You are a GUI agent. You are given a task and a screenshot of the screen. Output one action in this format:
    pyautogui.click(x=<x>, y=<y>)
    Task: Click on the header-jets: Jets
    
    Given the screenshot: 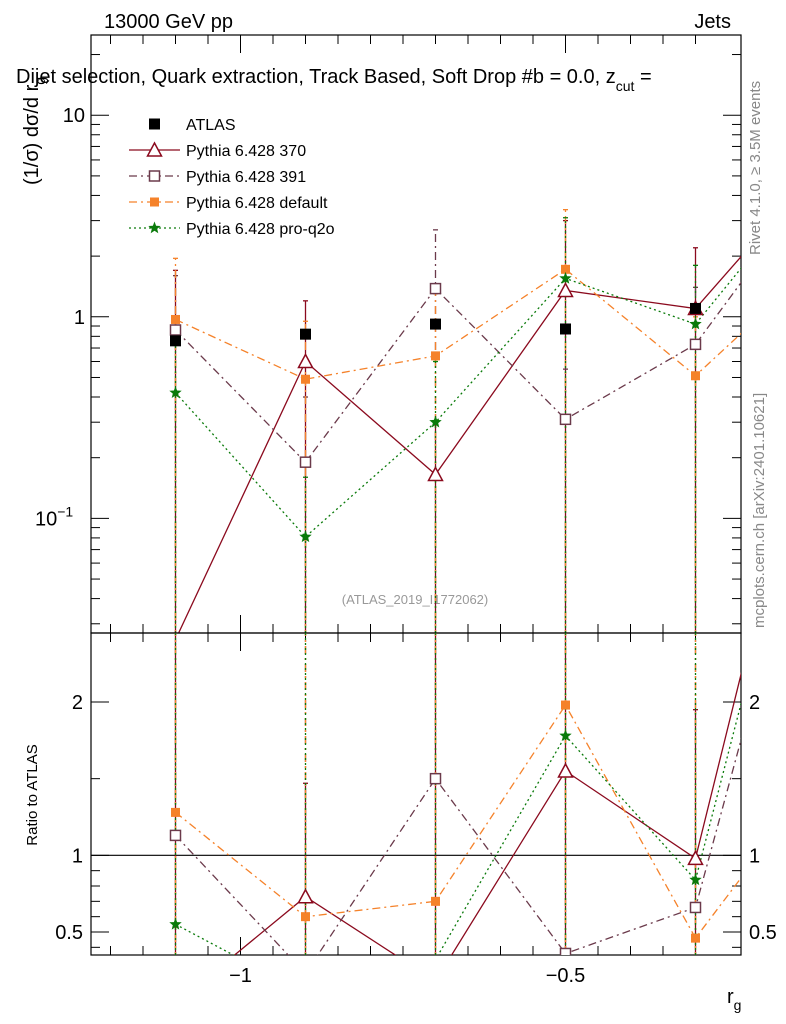 What is the action you would take?
    pyautogui.click(x=712, y=22)
    